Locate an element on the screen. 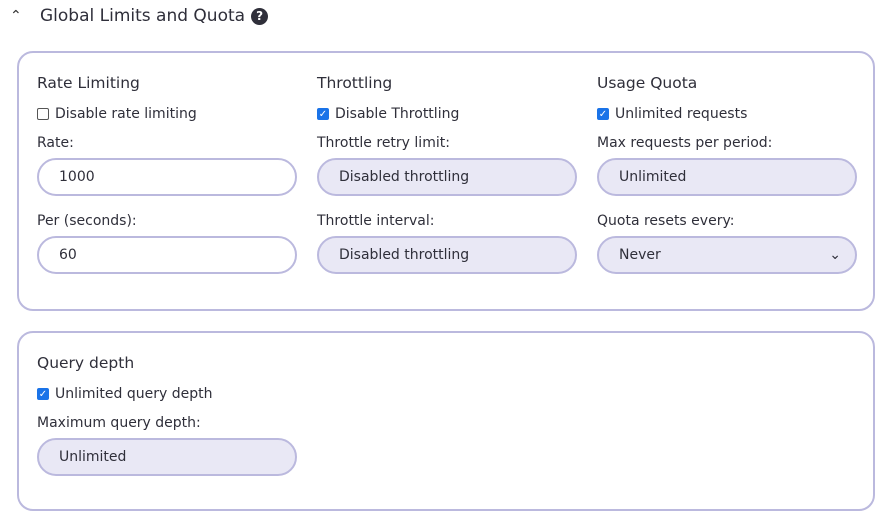  section-header: ⌃ Global Limits and Quota ? is located at coordinates (139, 16).